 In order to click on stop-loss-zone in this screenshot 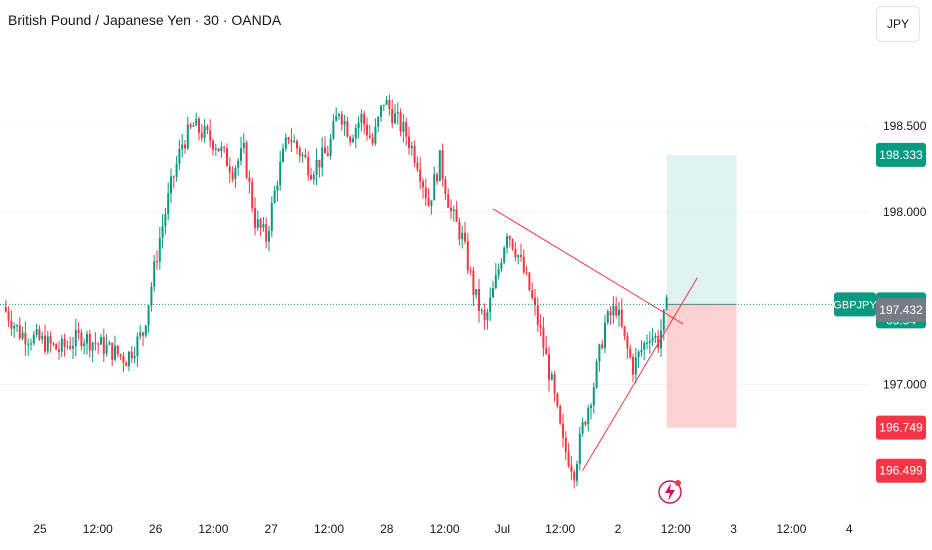, I will do `click(701, 366)`.